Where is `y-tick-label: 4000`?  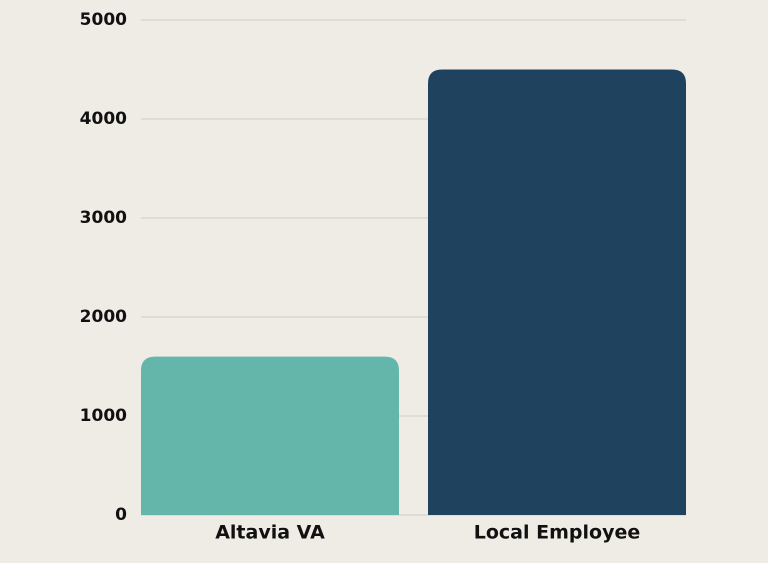 y-tick-label: 4000 is located at coordinates (103, 119).